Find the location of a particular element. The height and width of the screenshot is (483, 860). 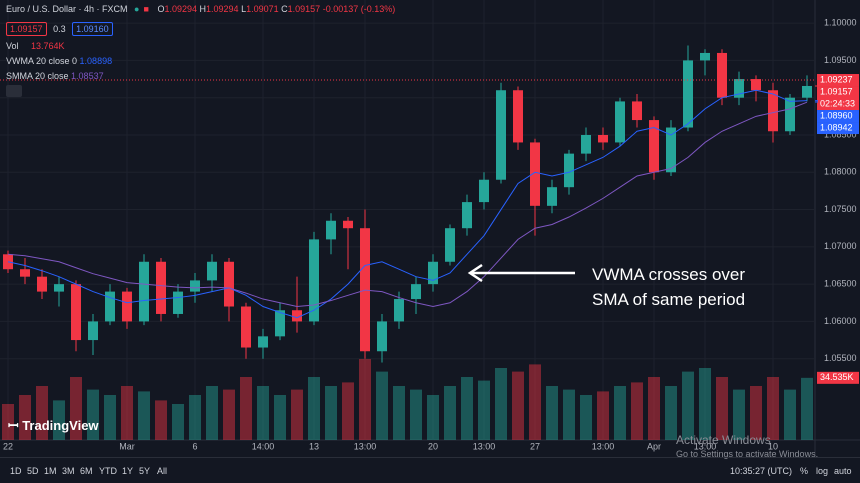

l-value: 1.09071 is located at coordinates (262, 9).